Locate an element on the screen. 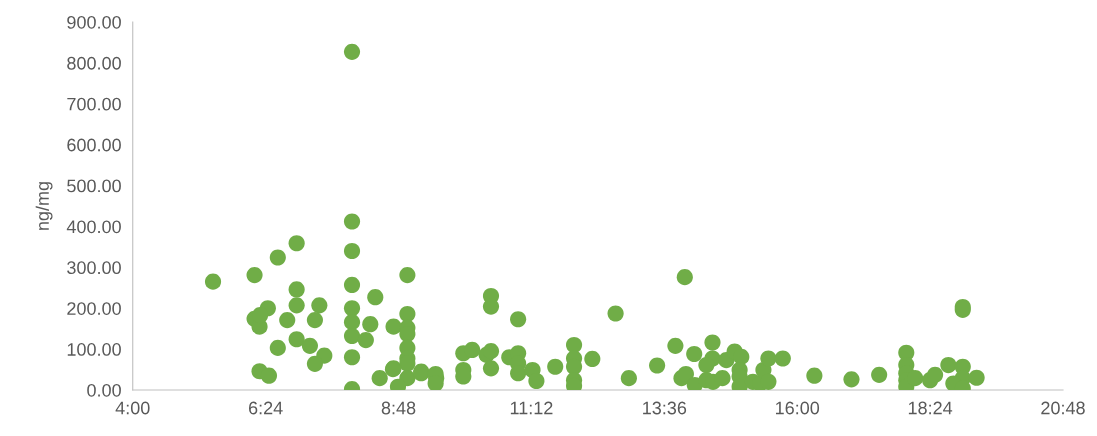 The width and height of the screenshot is (1097, 436). y-axis-title: ng/mg is located at coordinates (44, 206).